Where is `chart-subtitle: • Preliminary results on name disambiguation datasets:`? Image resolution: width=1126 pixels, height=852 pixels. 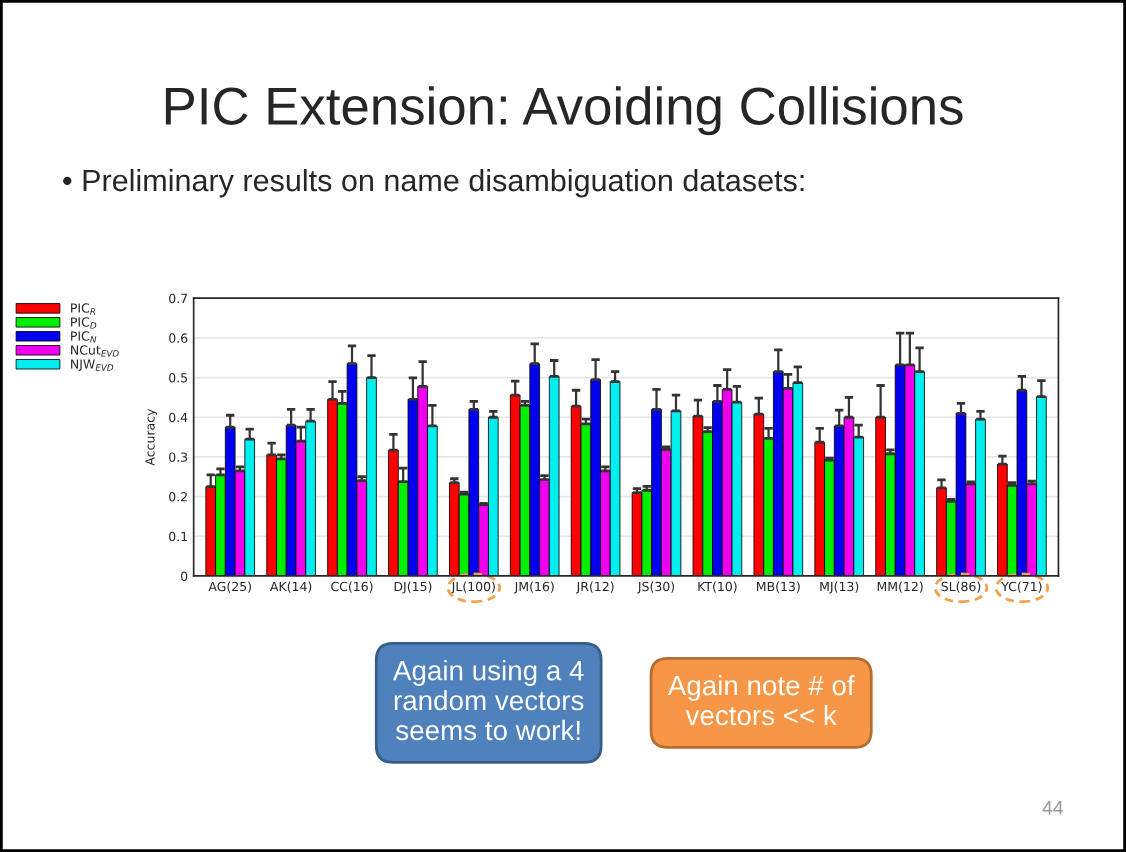
chart-subtitle: • Preliminary results on name disambiguation datasets: is located at coordinates (433, 183).